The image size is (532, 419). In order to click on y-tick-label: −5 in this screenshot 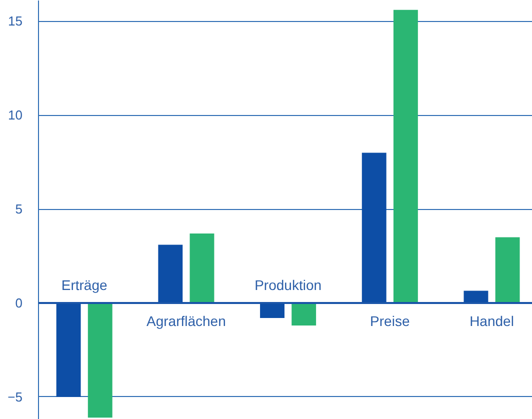, I will do `click(15, 396)`.